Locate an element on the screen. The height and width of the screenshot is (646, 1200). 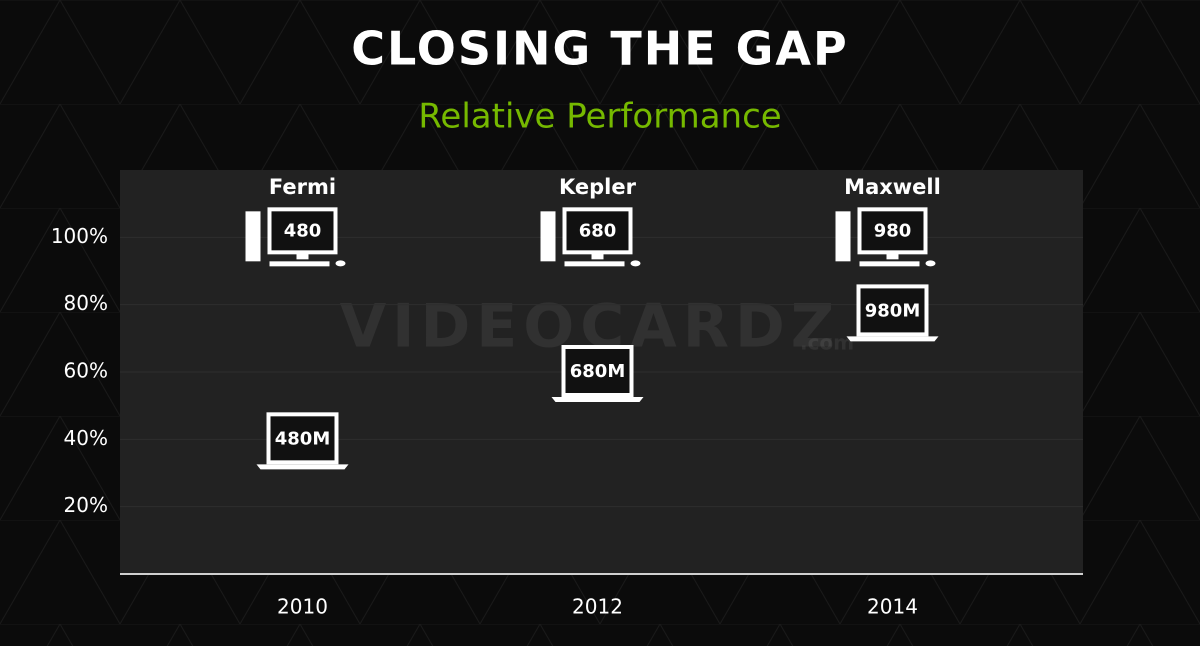
desktop-label: 680 is located at coordinates (598, 230).